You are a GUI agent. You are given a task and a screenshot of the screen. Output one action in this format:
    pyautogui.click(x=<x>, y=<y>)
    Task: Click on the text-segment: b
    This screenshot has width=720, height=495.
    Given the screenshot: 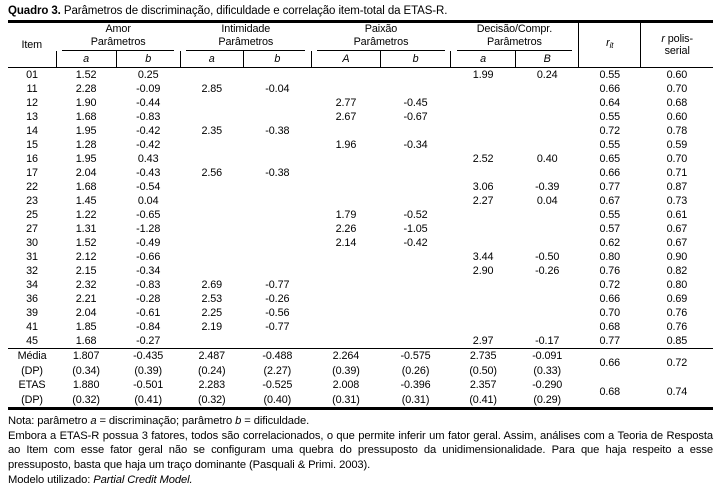 What is the action you would take?
    pyautogui.click(x=238, y=421)
    